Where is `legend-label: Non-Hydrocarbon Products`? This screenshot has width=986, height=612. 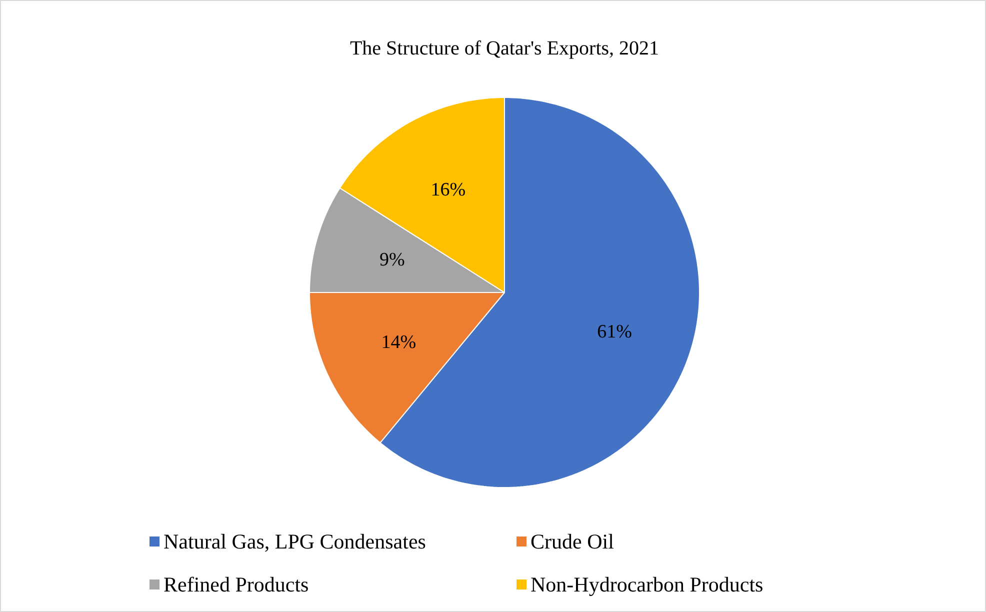
legend-label: Non-Hydrocarbon Products is located at coordinates (647, 584).